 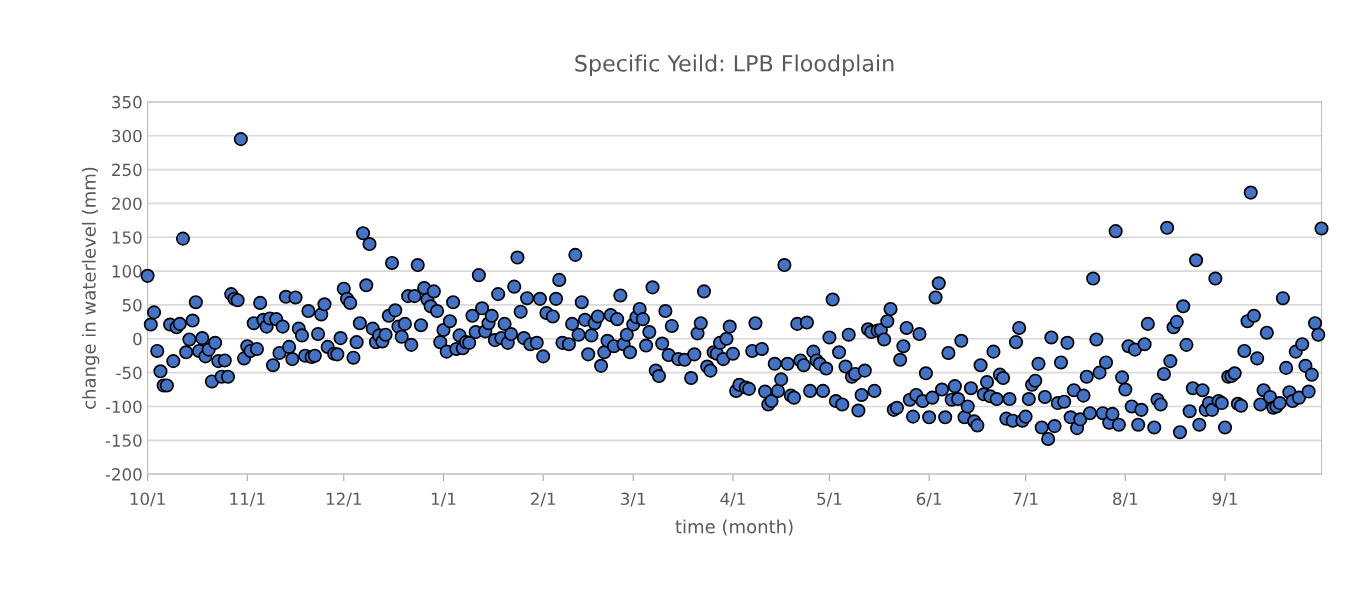 I want to click on x-tick-label: 5/1, so click(x=829, y=499).